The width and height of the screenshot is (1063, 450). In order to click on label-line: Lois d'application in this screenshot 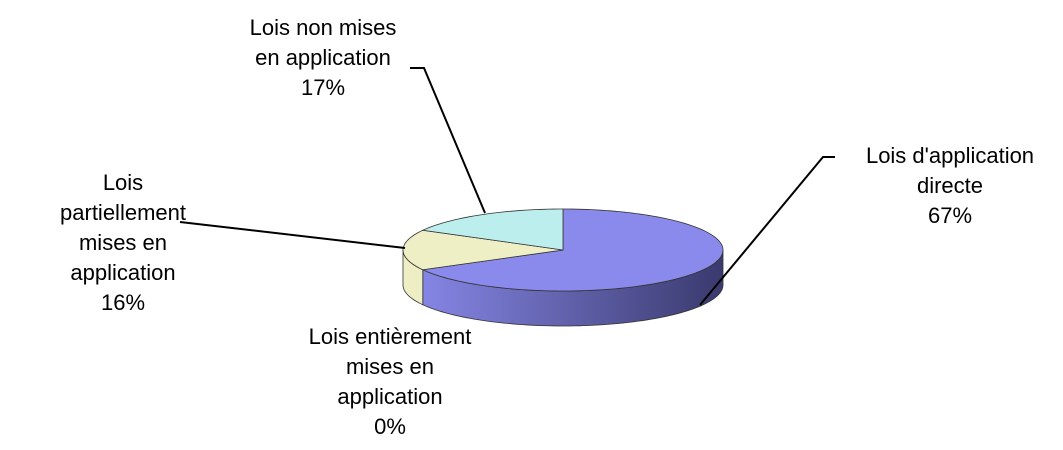, I will do `click(950, 155)`.